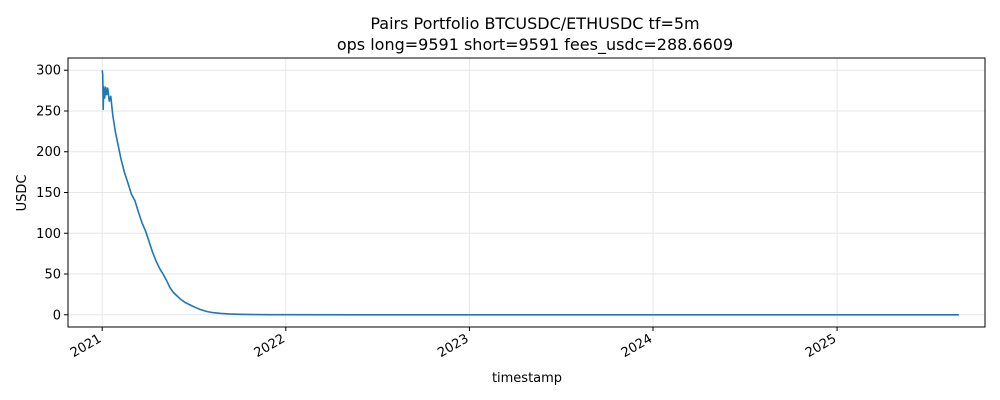 This screenshot has width=1000, height=400. Describe the element at coordinates (48, 152) in the screenshot. I see `y-tick-label: 200` at that location.